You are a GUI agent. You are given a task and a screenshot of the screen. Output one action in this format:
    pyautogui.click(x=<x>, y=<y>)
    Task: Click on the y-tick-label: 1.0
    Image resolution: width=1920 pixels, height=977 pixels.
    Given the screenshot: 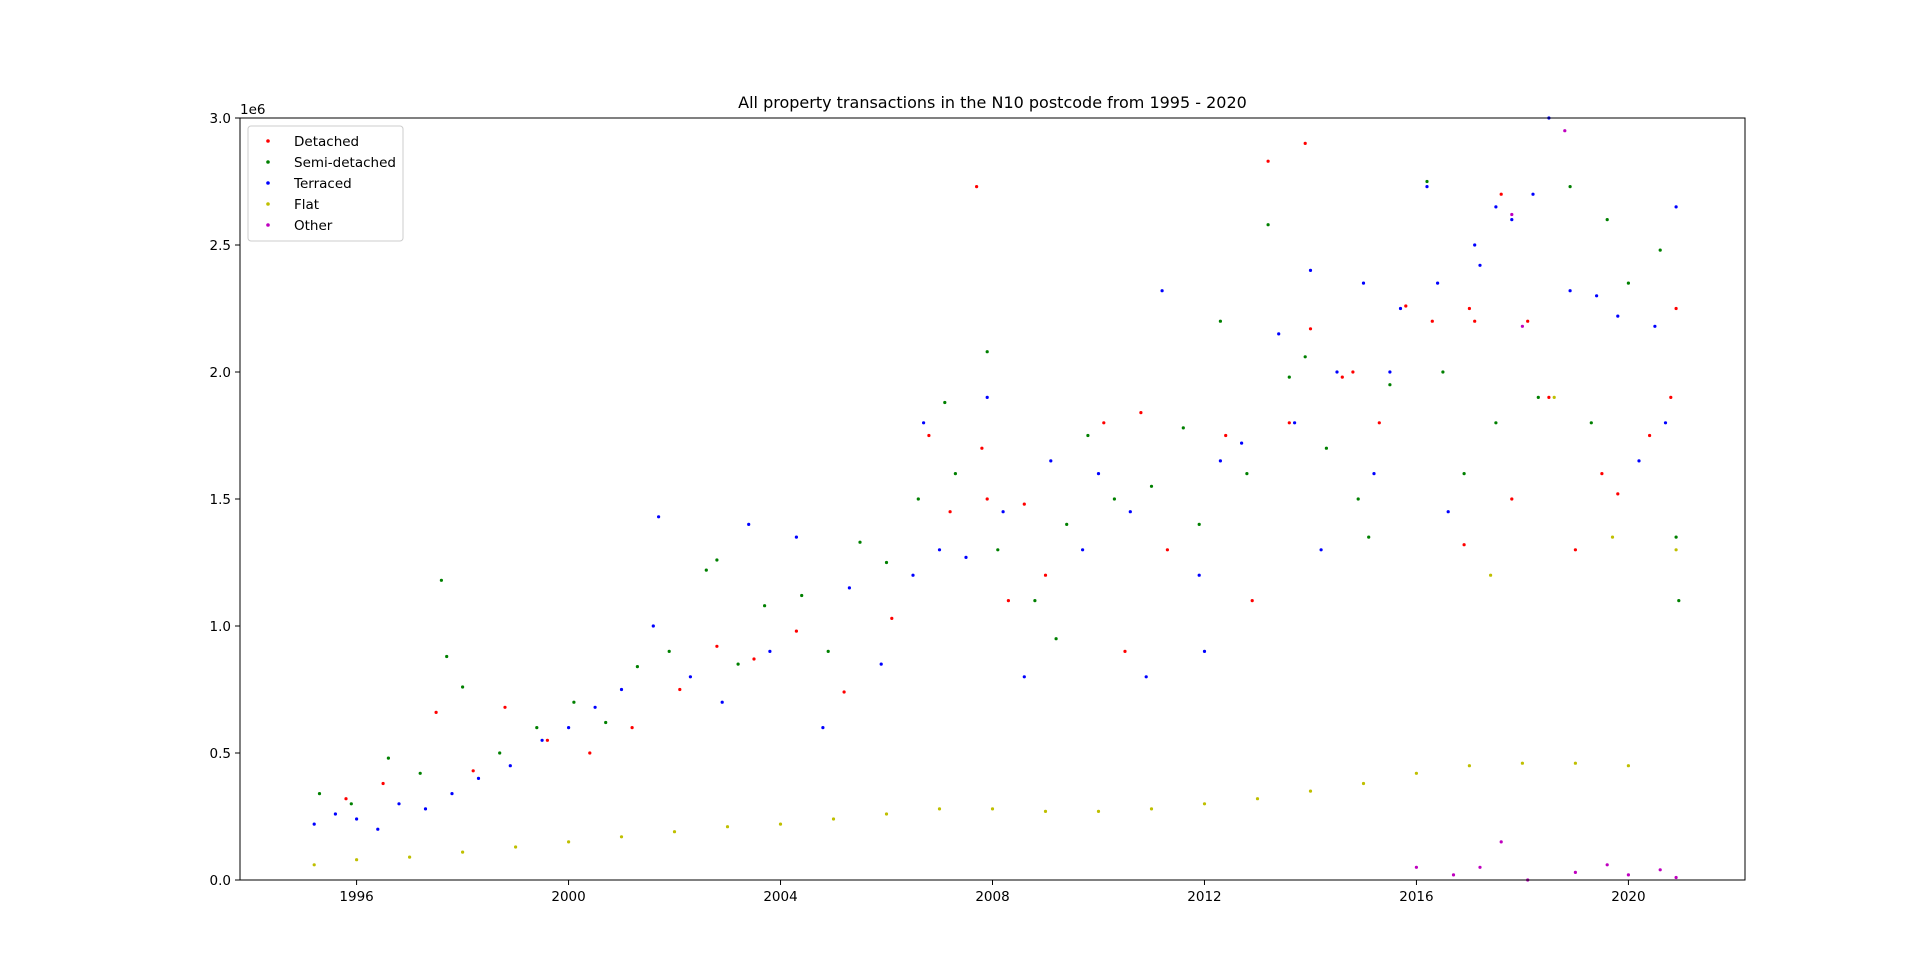 What is the action you would take?
    pyautogui.click(x=220, y=627)
    